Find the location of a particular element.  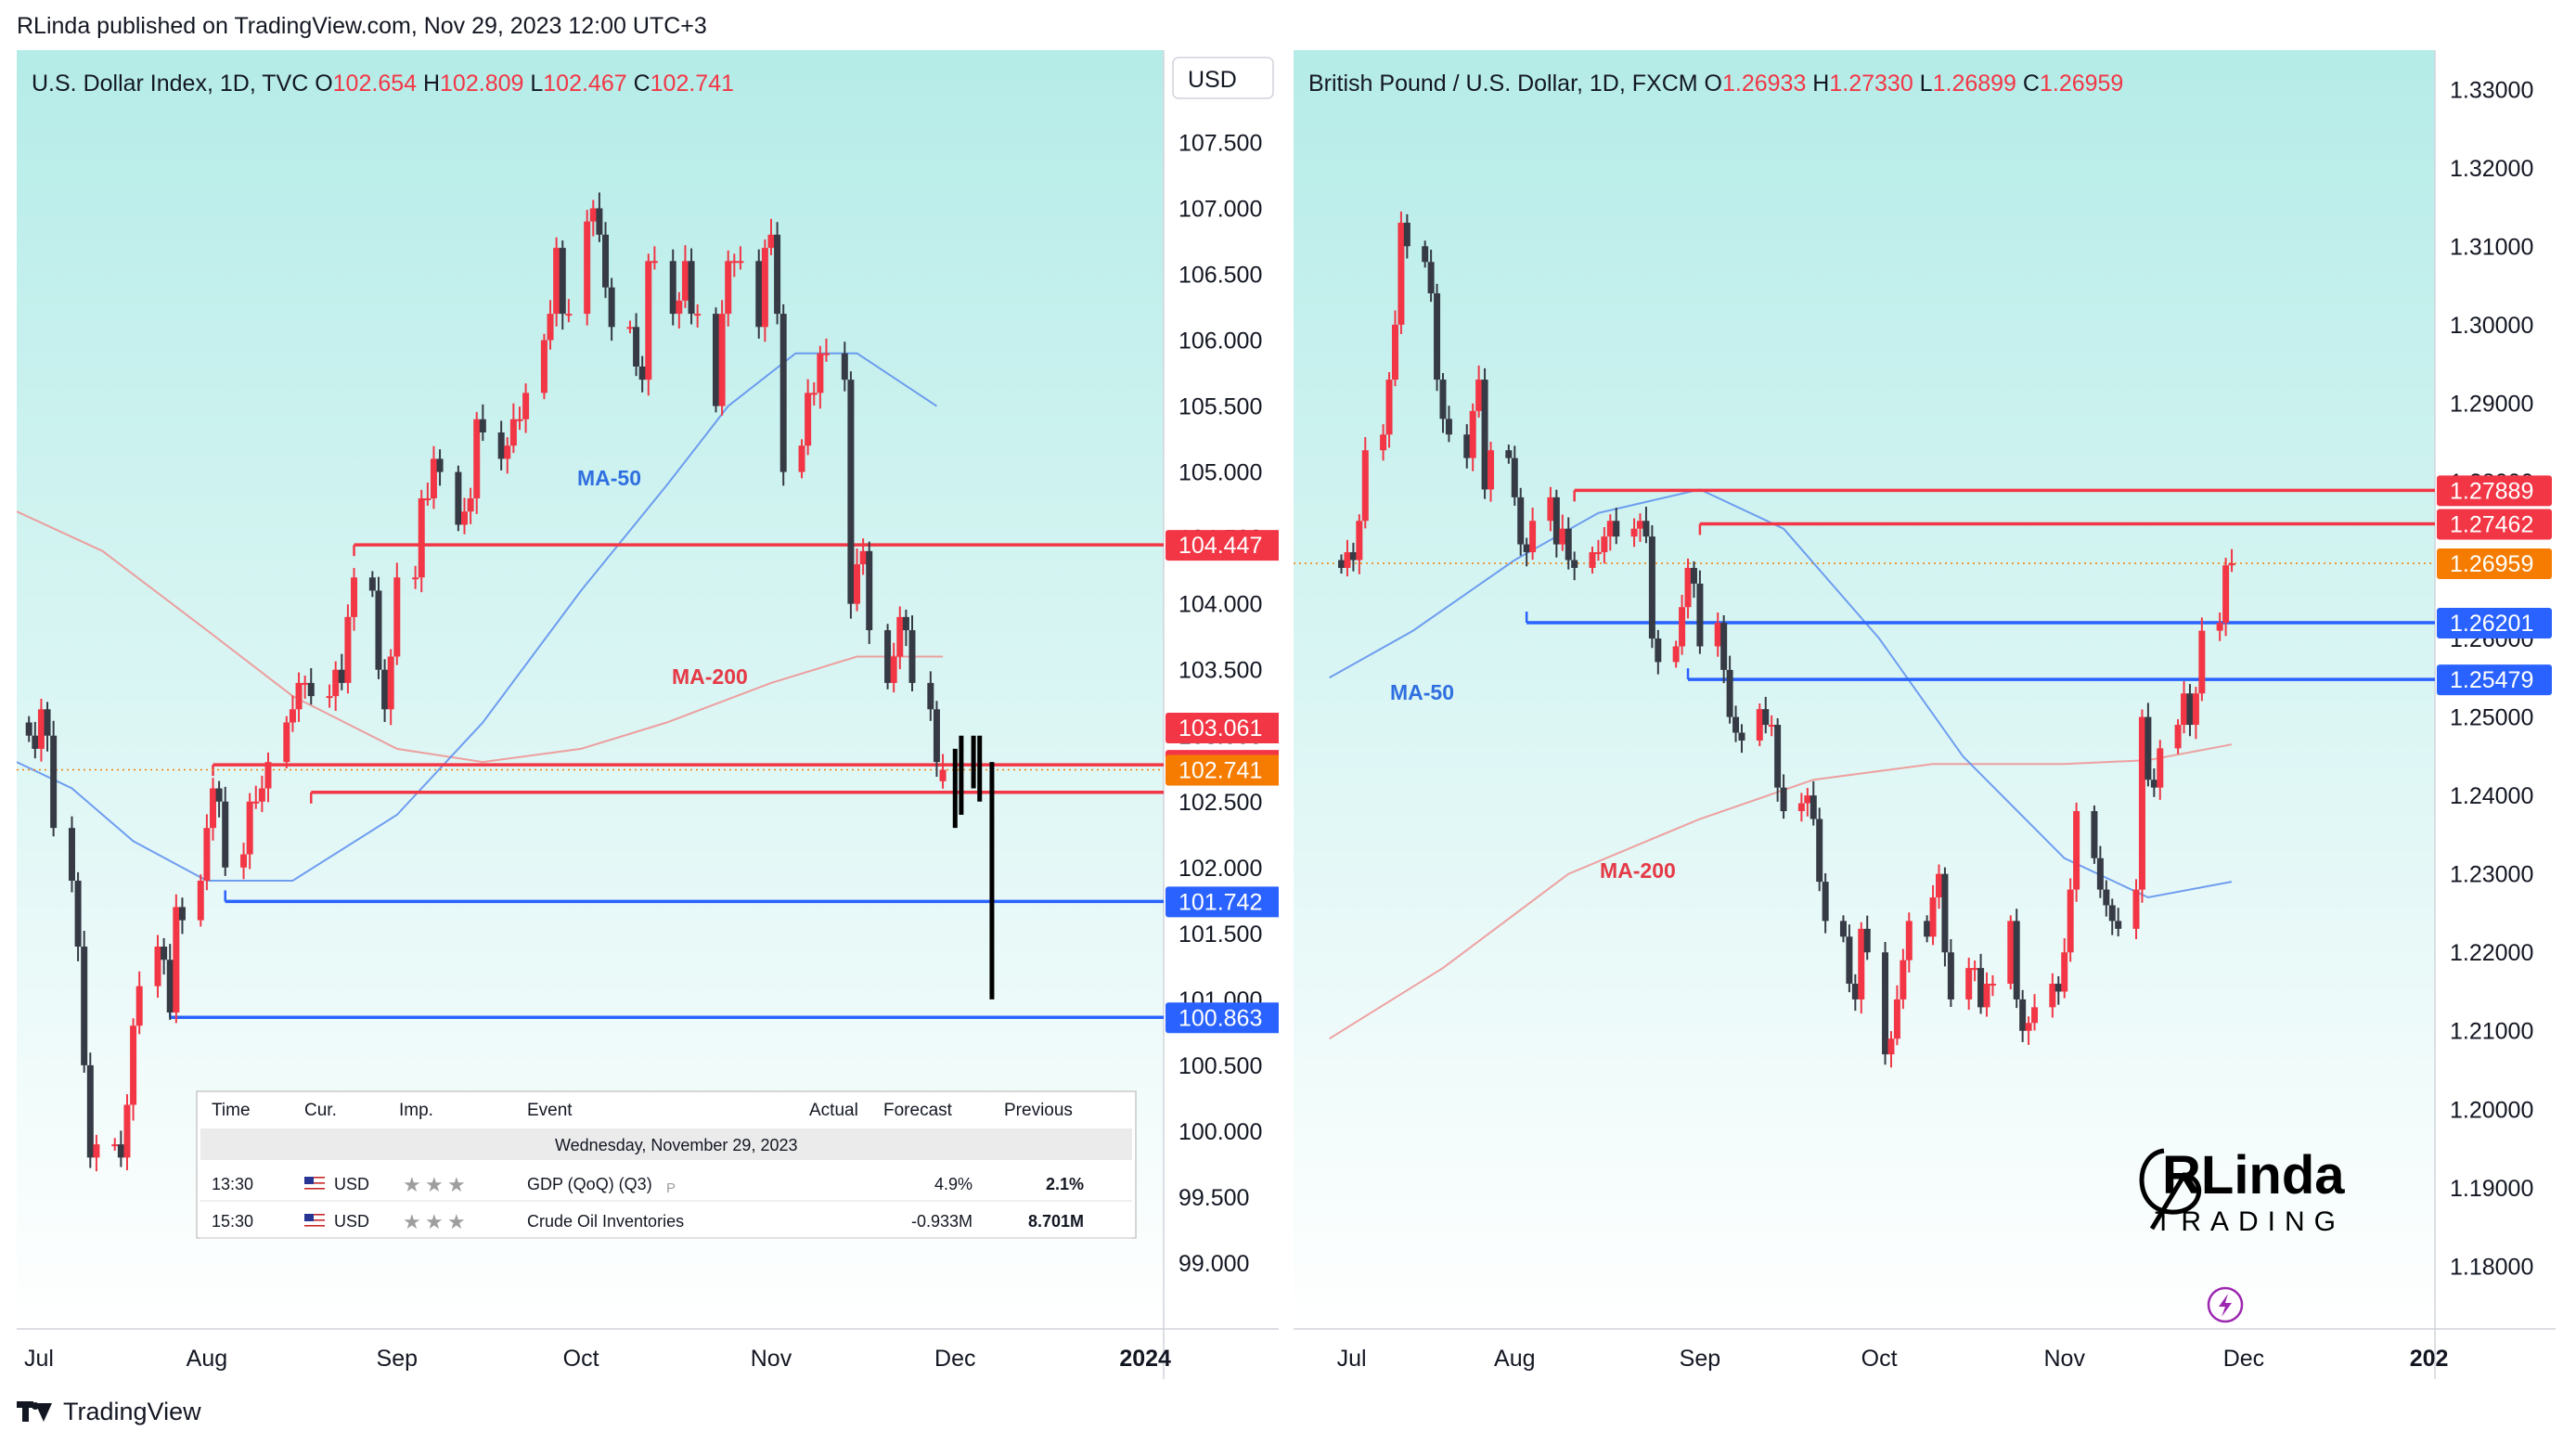

price-label-text: 1.26201 is located at coordinates (2491, 624).